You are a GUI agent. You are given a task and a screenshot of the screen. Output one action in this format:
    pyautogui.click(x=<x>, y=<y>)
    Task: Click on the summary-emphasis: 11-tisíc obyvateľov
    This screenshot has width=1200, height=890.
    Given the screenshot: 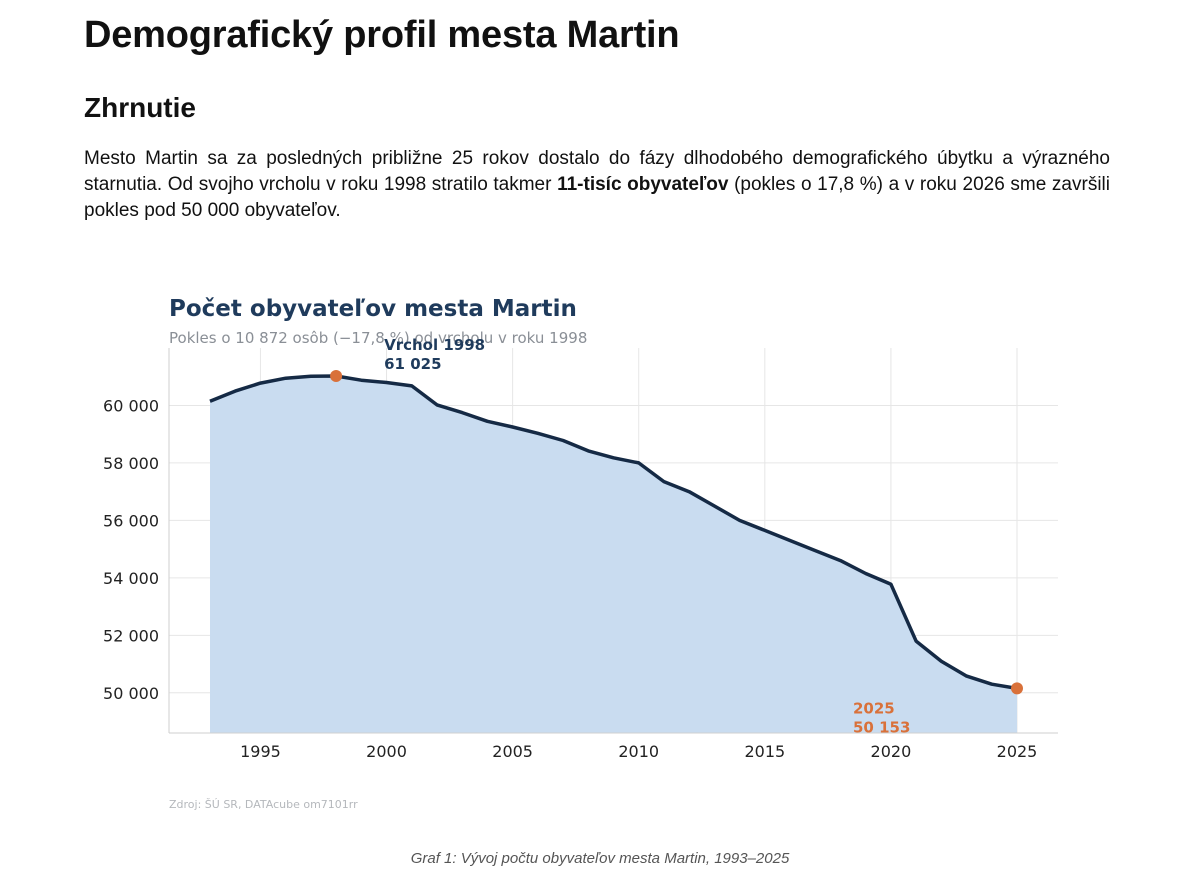 What is the action you would take?
    pyautogui.click(x=643, y=184)
    